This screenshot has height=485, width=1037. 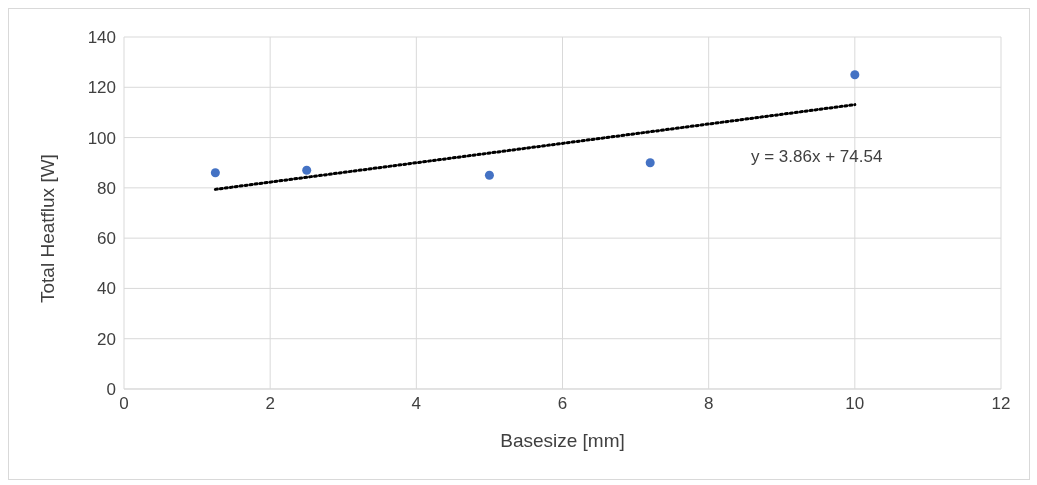 I want to click on annotation: y = 3.86x + 74.54, so click(x=817, y=157).